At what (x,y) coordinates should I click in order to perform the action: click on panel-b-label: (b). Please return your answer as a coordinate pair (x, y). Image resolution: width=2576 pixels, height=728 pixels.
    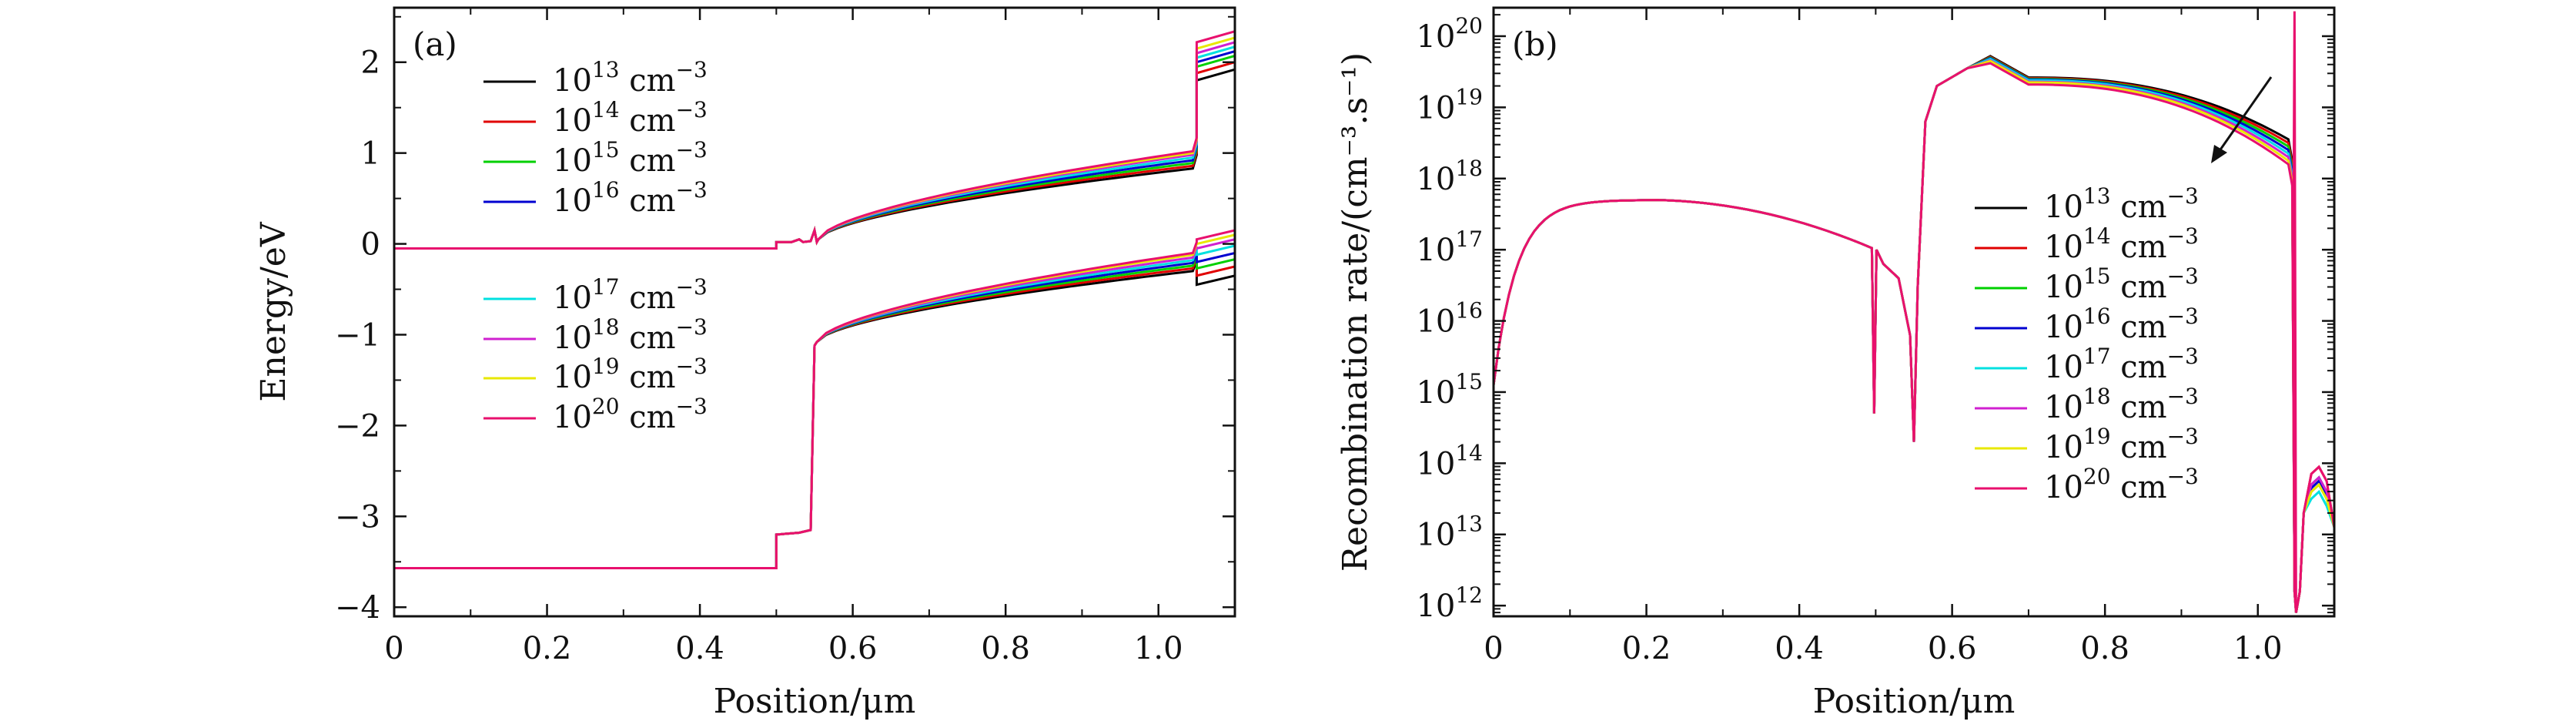
    Looking at the image, I should click on (1535, 44).